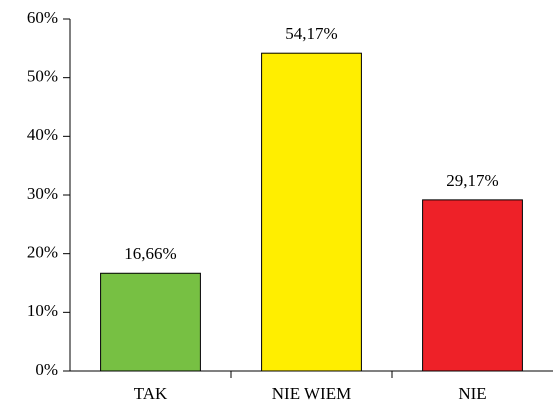 The height and width of the screenshot is (407, 553). Describe the element at coordinates (42, 252) in the screenshot. I see `y-tick-label: 20%` at that location.